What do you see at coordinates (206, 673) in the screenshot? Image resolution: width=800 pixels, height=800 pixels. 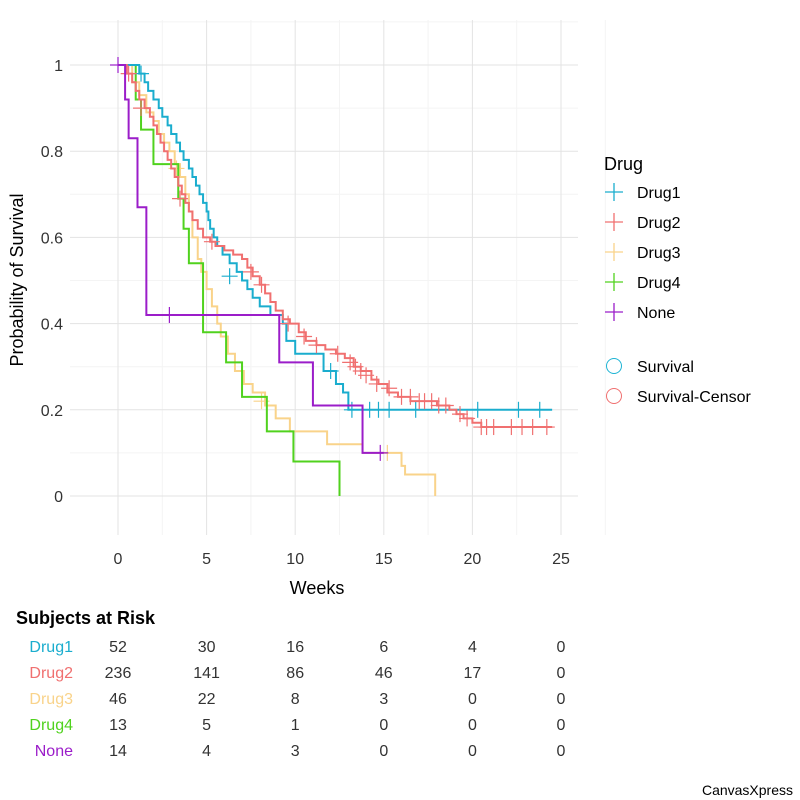 I see `risk-cell: 141` at bounding box center [206, 673].